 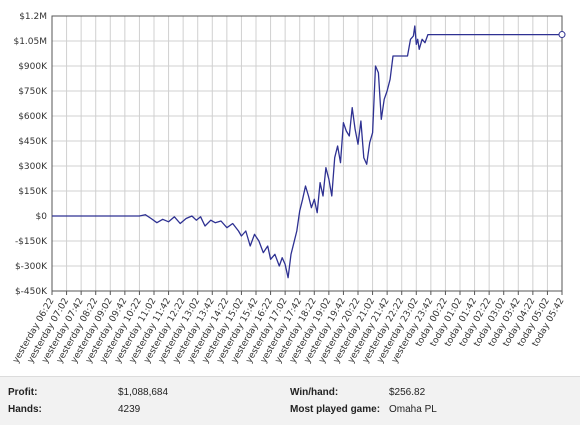 What do you see at coordinates (143, 392) in the screenshot?
I see `profit-value: $1,088,684` at bounding box center [143, 392].